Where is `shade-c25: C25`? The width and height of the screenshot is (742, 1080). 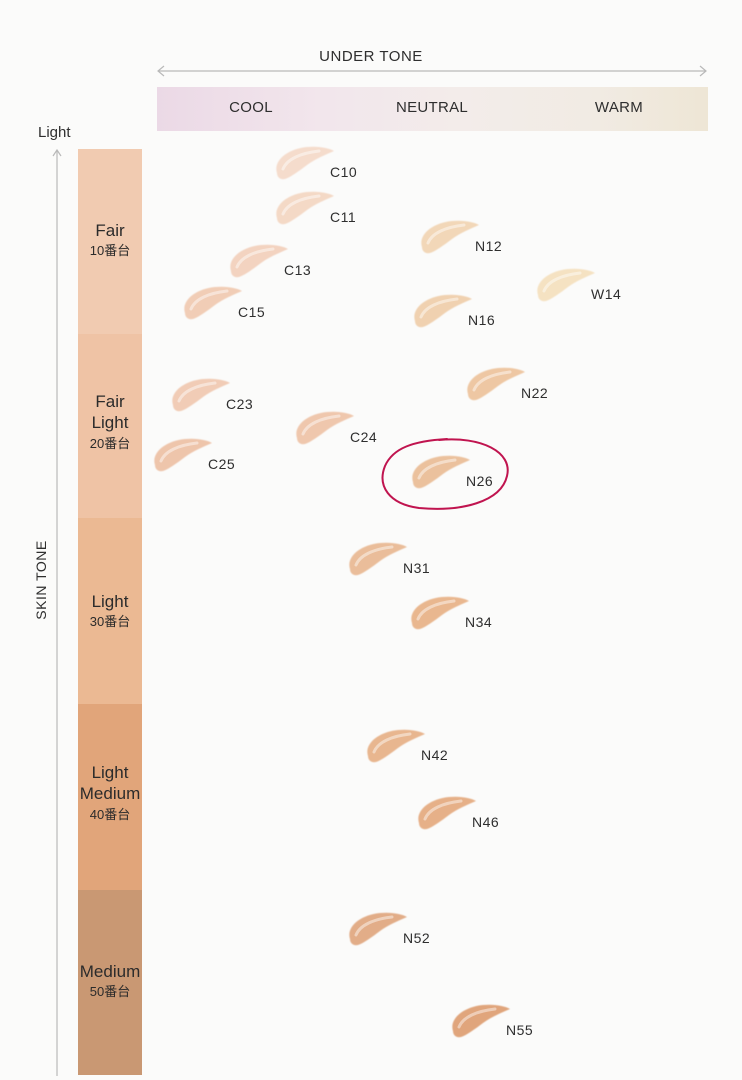
shade-c25: C25 is located at coordinates (194, 455).